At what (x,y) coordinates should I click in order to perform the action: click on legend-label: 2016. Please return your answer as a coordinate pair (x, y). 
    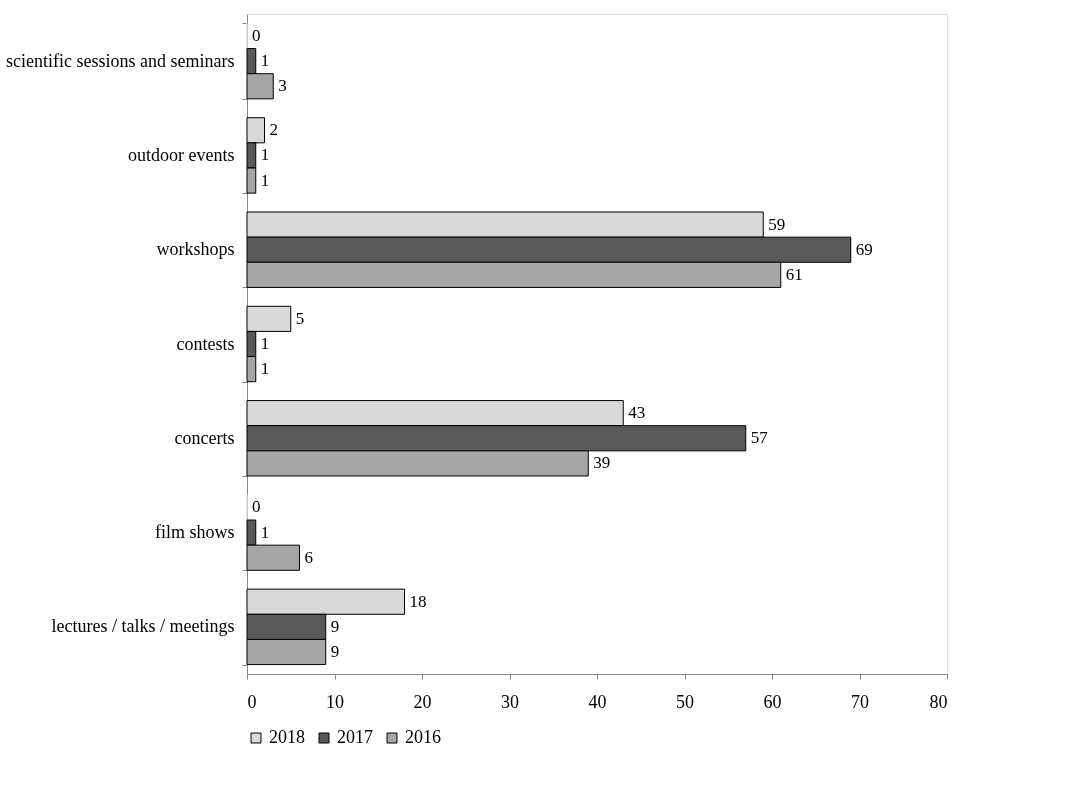
    Looking at the image, I should click on (423, 737).